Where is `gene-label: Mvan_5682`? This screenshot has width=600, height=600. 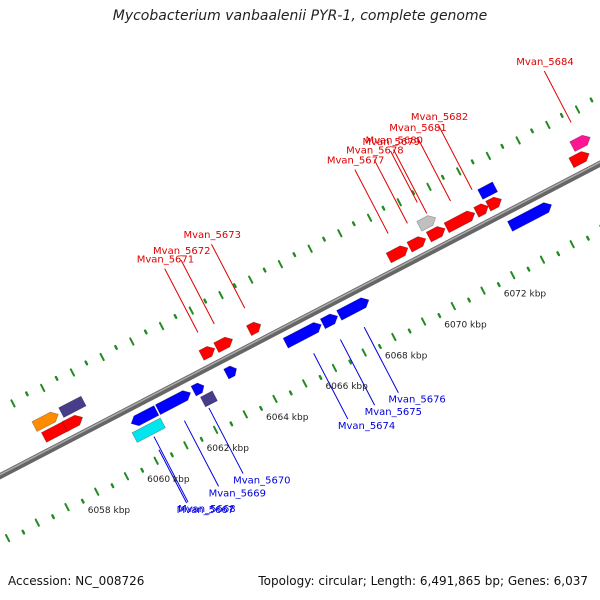 gene-label: Mvan_5682 is located at coordinates (439, 117).